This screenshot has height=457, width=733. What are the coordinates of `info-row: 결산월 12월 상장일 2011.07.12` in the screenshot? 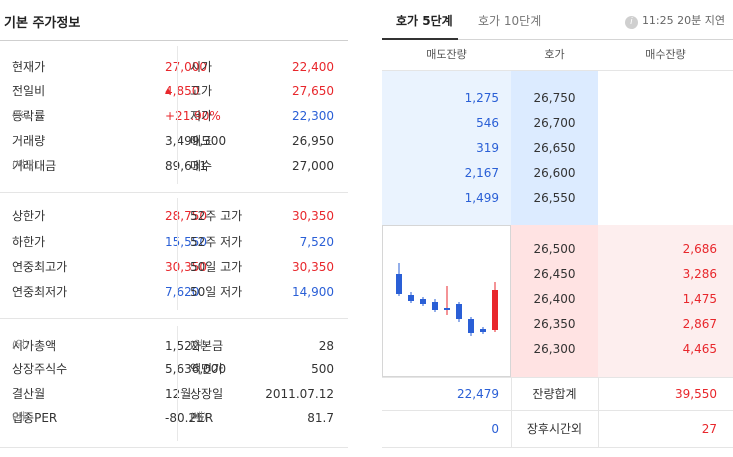 It's located at (174, 394).